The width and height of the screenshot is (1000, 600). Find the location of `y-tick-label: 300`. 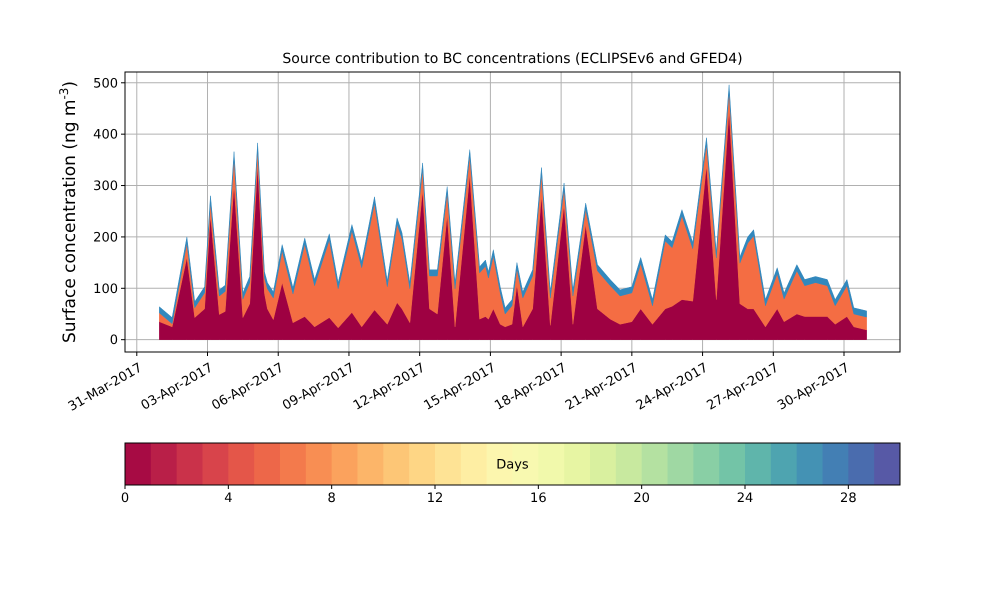

y-tick-label: 300 is located at coordinates (105, 186).